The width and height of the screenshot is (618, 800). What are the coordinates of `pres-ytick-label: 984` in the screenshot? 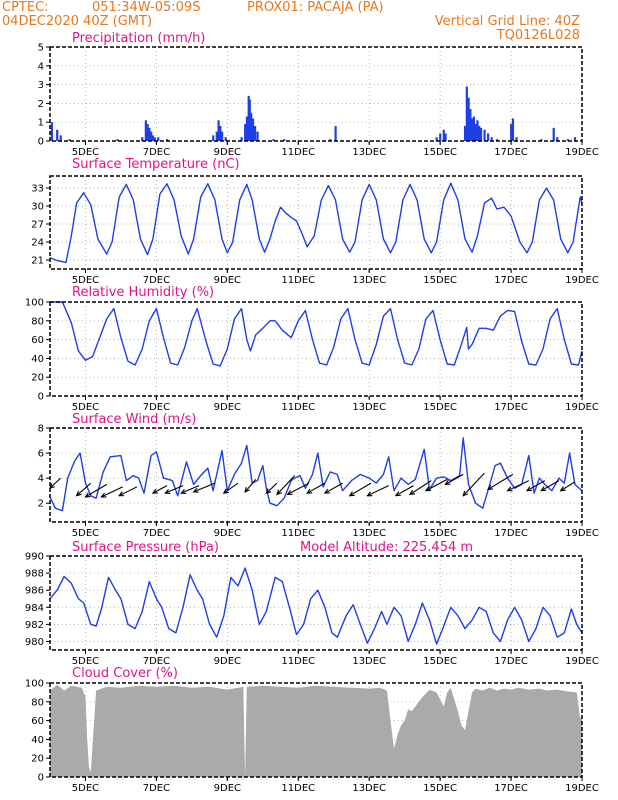 It's located at (34, 608).